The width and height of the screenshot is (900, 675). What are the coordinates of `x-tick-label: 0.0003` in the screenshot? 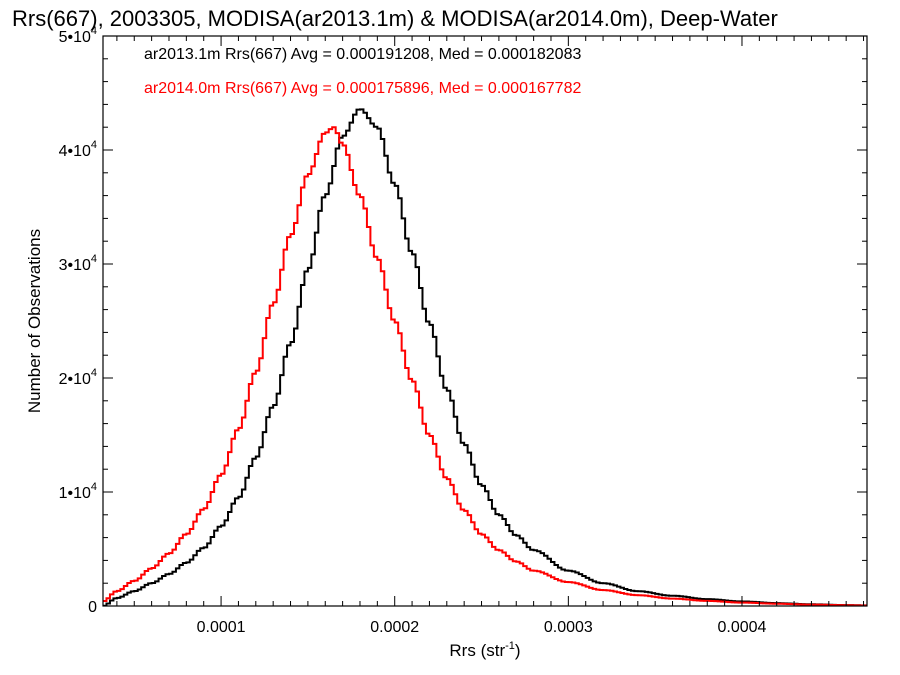 It's located at (568, 627).